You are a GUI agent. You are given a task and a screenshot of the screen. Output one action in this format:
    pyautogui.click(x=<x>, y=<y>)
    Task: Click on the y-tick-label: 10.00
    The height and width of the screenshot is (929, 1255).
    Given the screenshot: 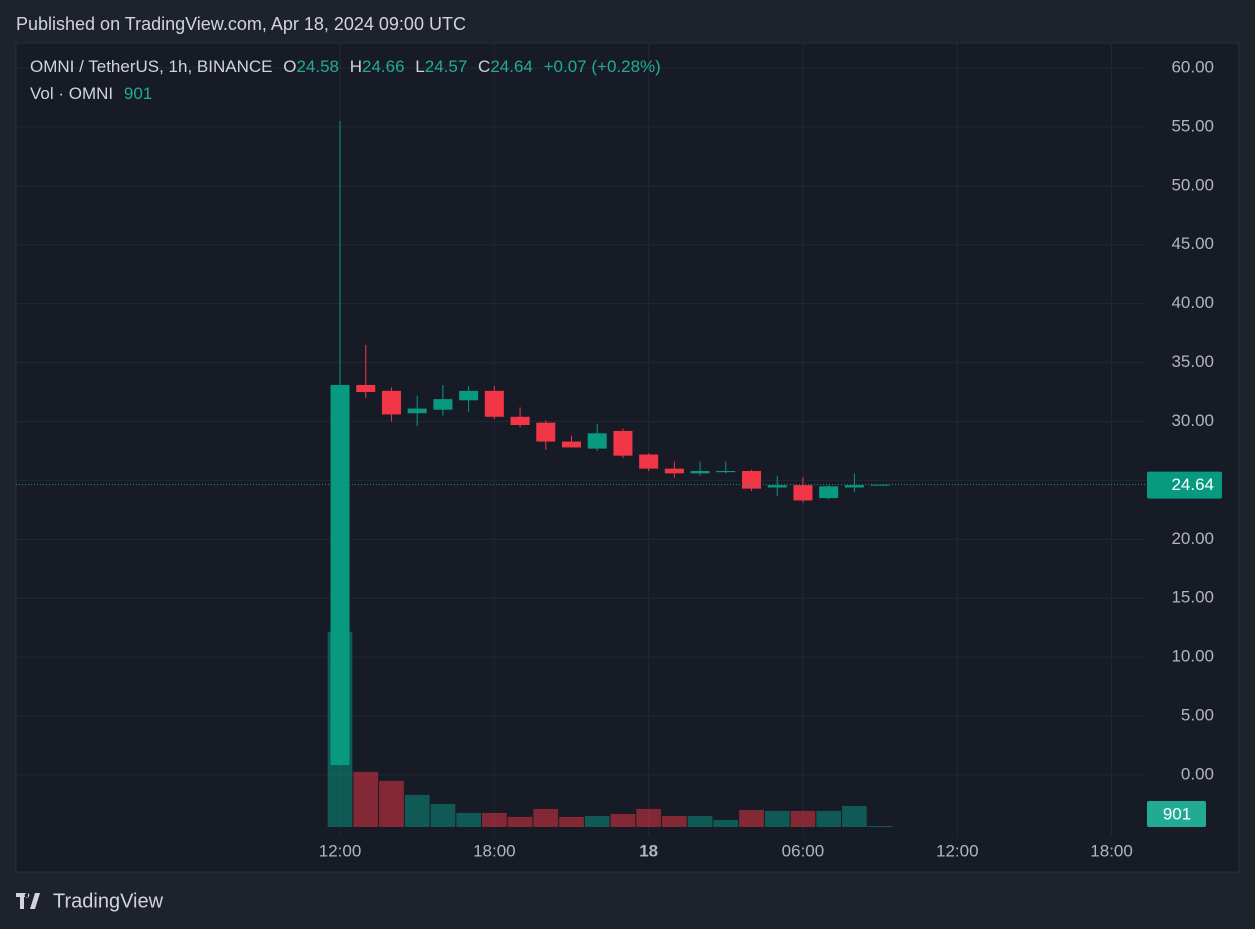 What is the action you would take?
    pyautogui.click(x=1192, y=656)
    